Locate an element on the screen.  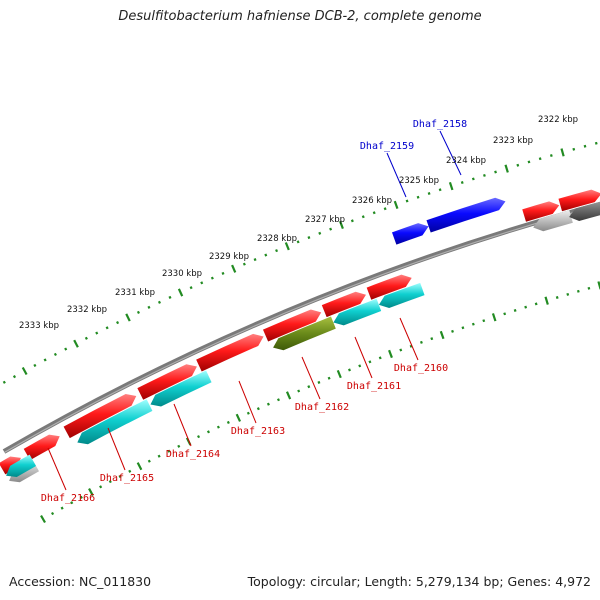
scale-label: 2326 kbp is located at coordinates (372, 201).